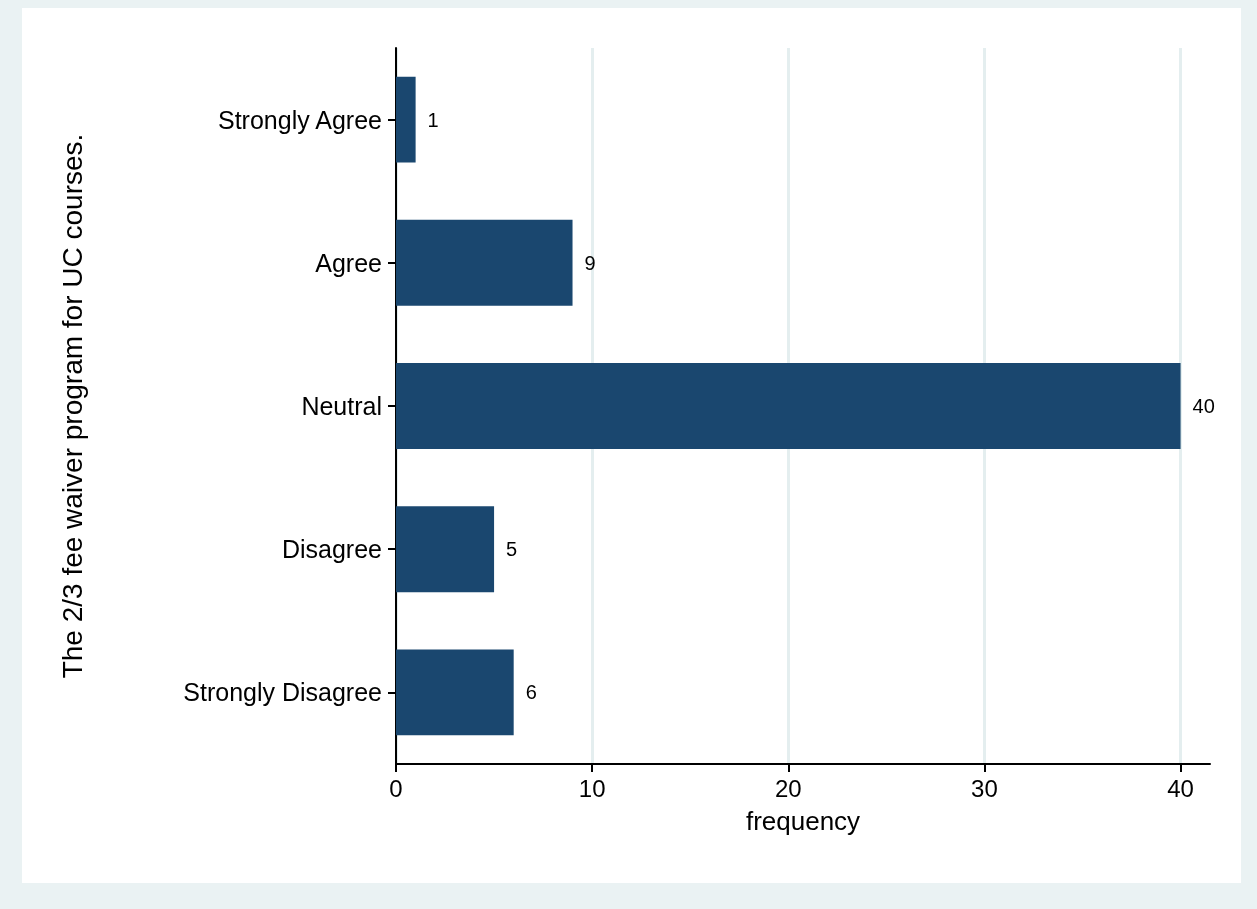 This screenshot has height=909, width=1257. What do you see at coordinates (341, 406) in the screenshot?
I see `y-tick-label: Neutral` at bounding box center [341, 406].